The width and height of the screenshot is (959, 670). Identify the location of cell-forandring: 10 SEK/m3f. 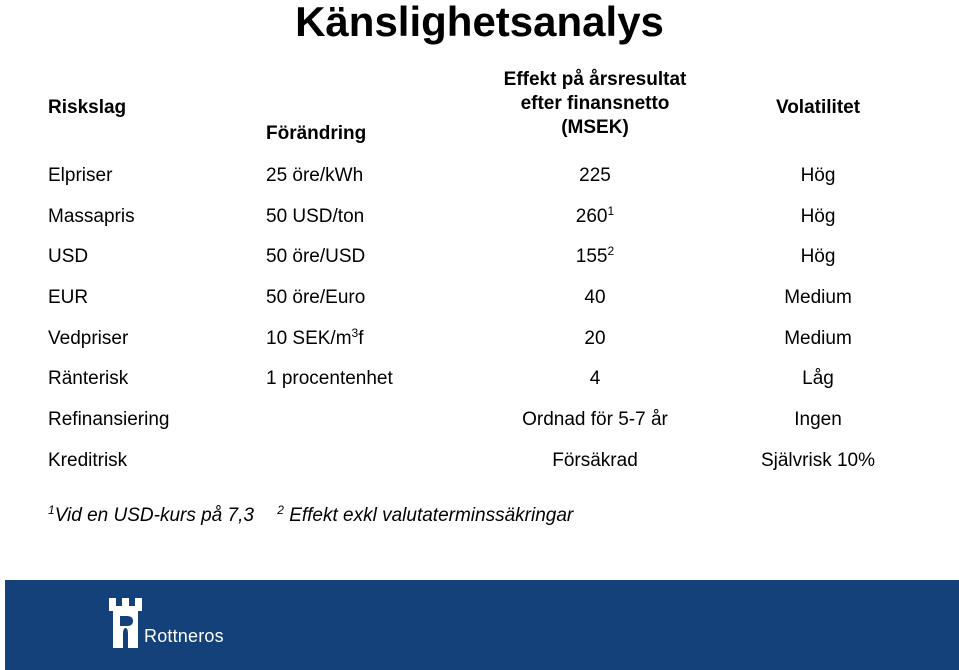
(315, 339).